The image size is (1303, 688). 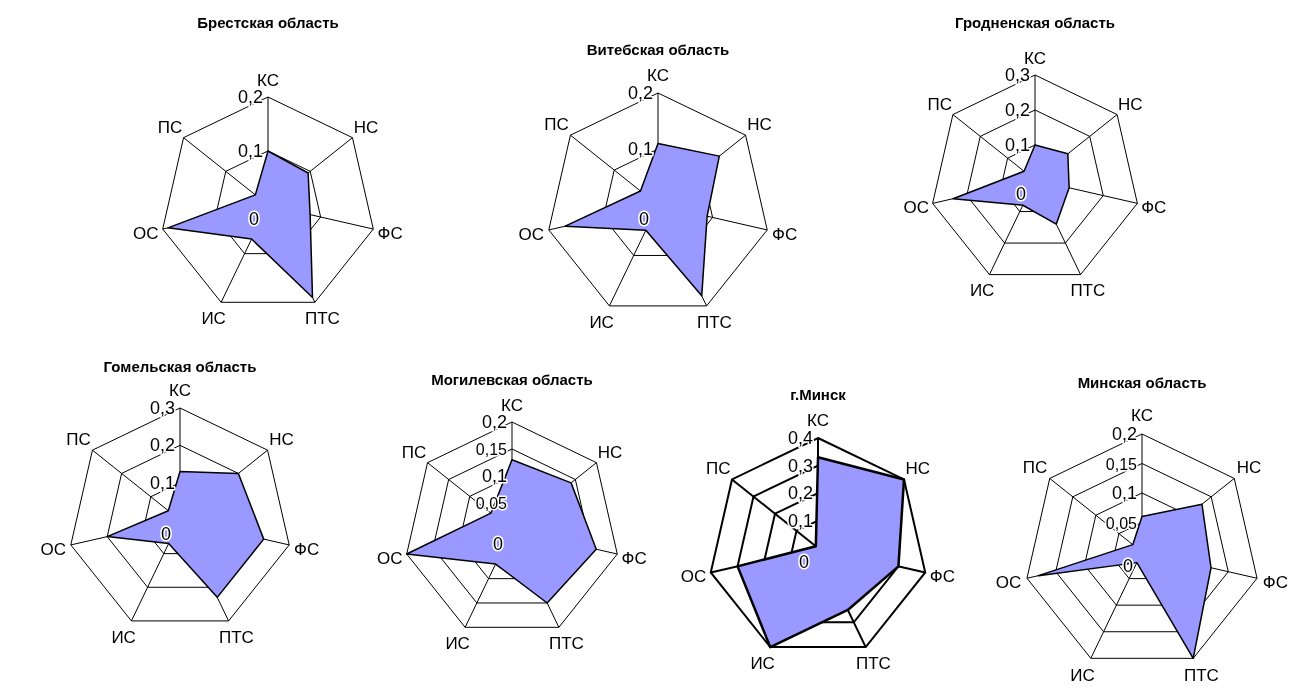 I want to click on chart-title: Гомельская область, so click(x=180, y=366).